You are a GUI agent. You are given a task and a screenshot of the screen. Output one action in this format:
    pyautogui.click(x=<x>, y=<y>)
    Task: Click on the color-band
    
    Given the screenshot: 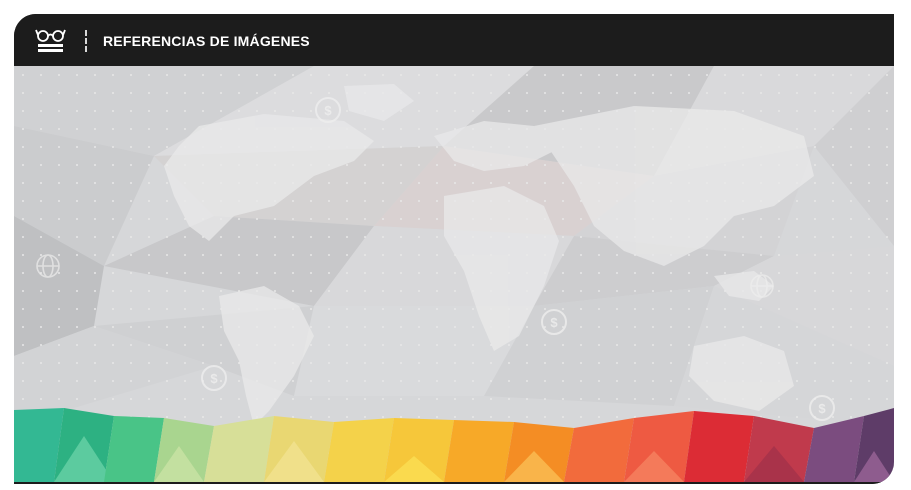 What is the action you would take?
    pyautogui.click(x=454, y=445)
    